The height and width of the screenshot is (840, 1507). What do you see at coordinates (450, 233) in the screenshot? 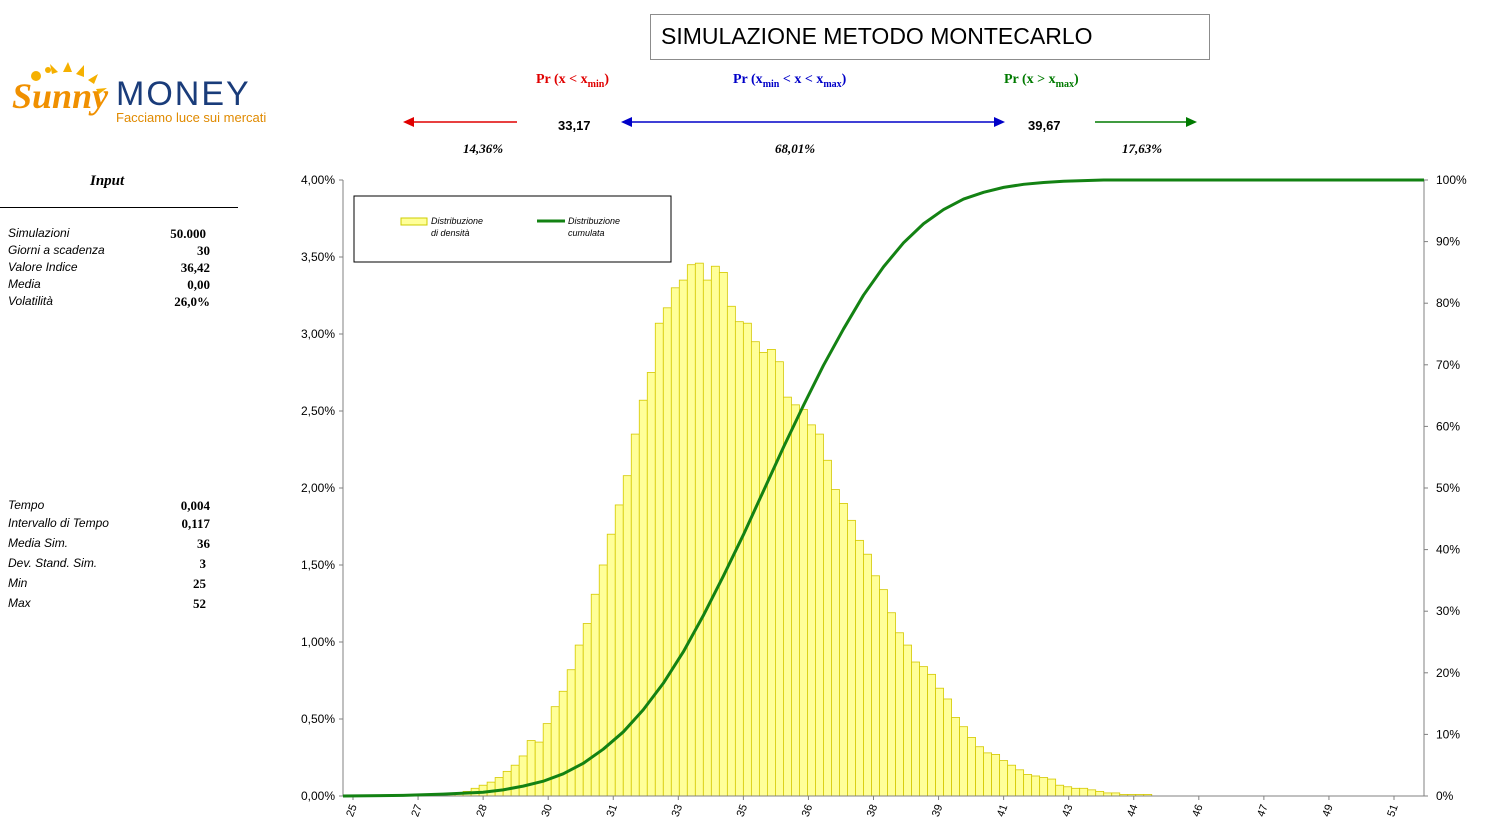
I see `legend-density-label-2: di densità` at bounding box center [450, 233].